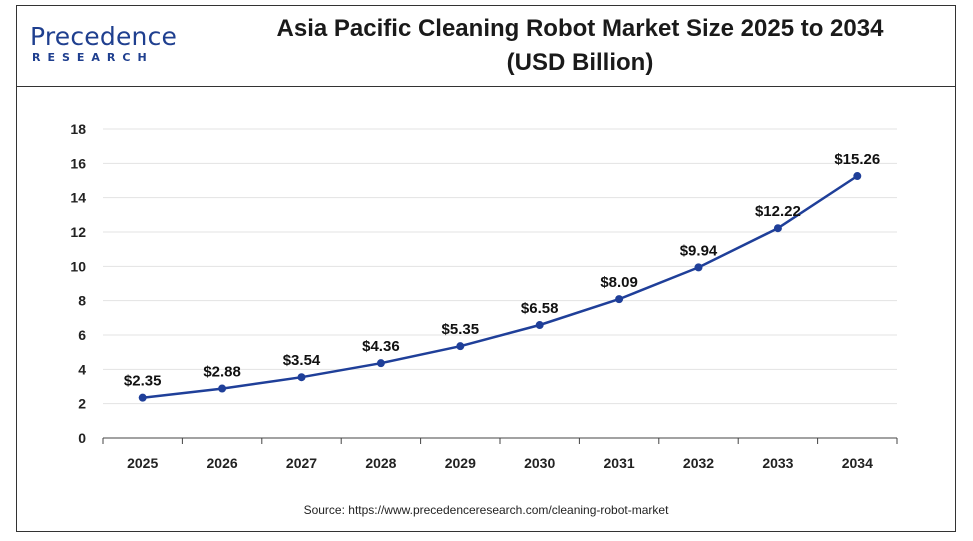 Image resolution: width=973 pixels, height=541 pixels. Describe the element at coordinates (619, 282) in the screenshot. I see `data-label: $8.09` at that location.